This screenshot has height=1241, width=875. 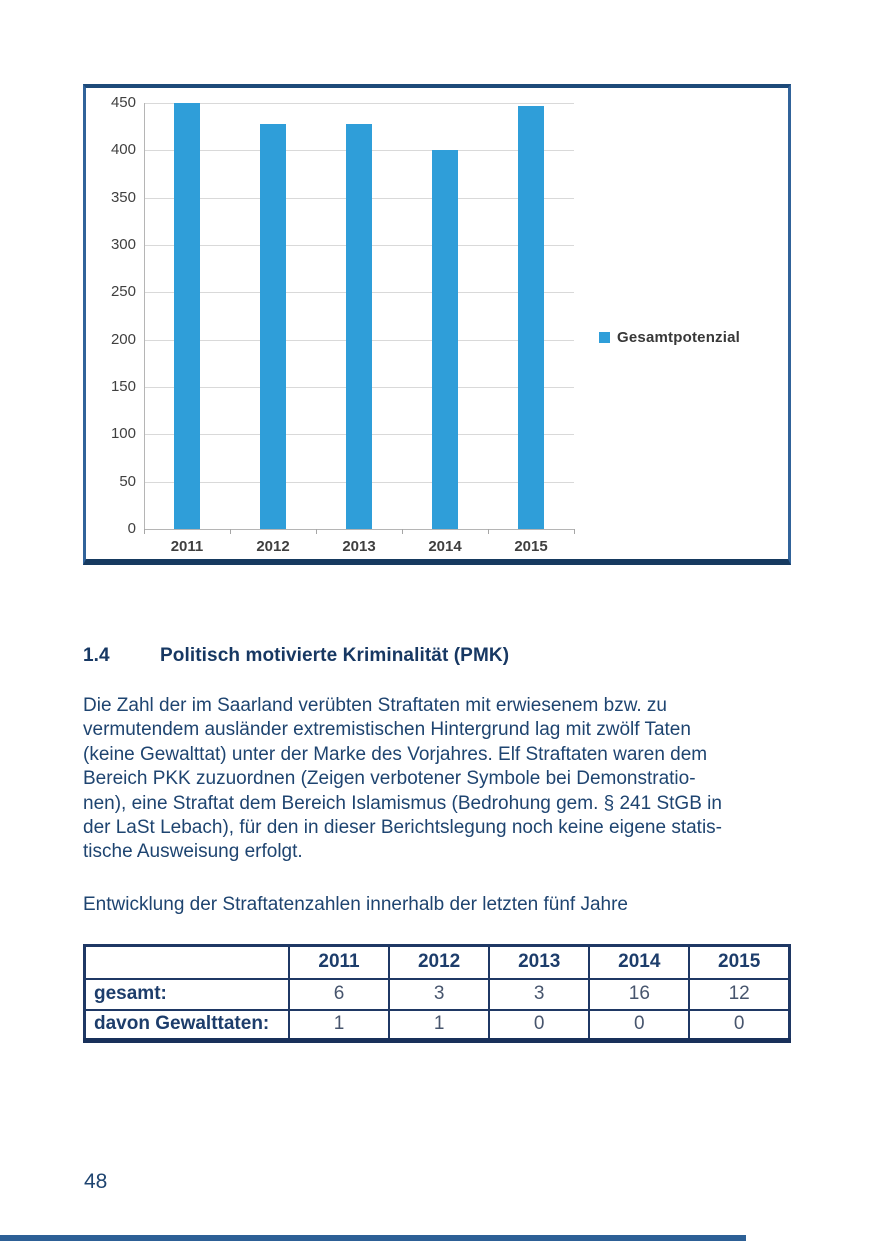 I want to click on y-axis-tick-label: 300, so click(x=123, y=244).